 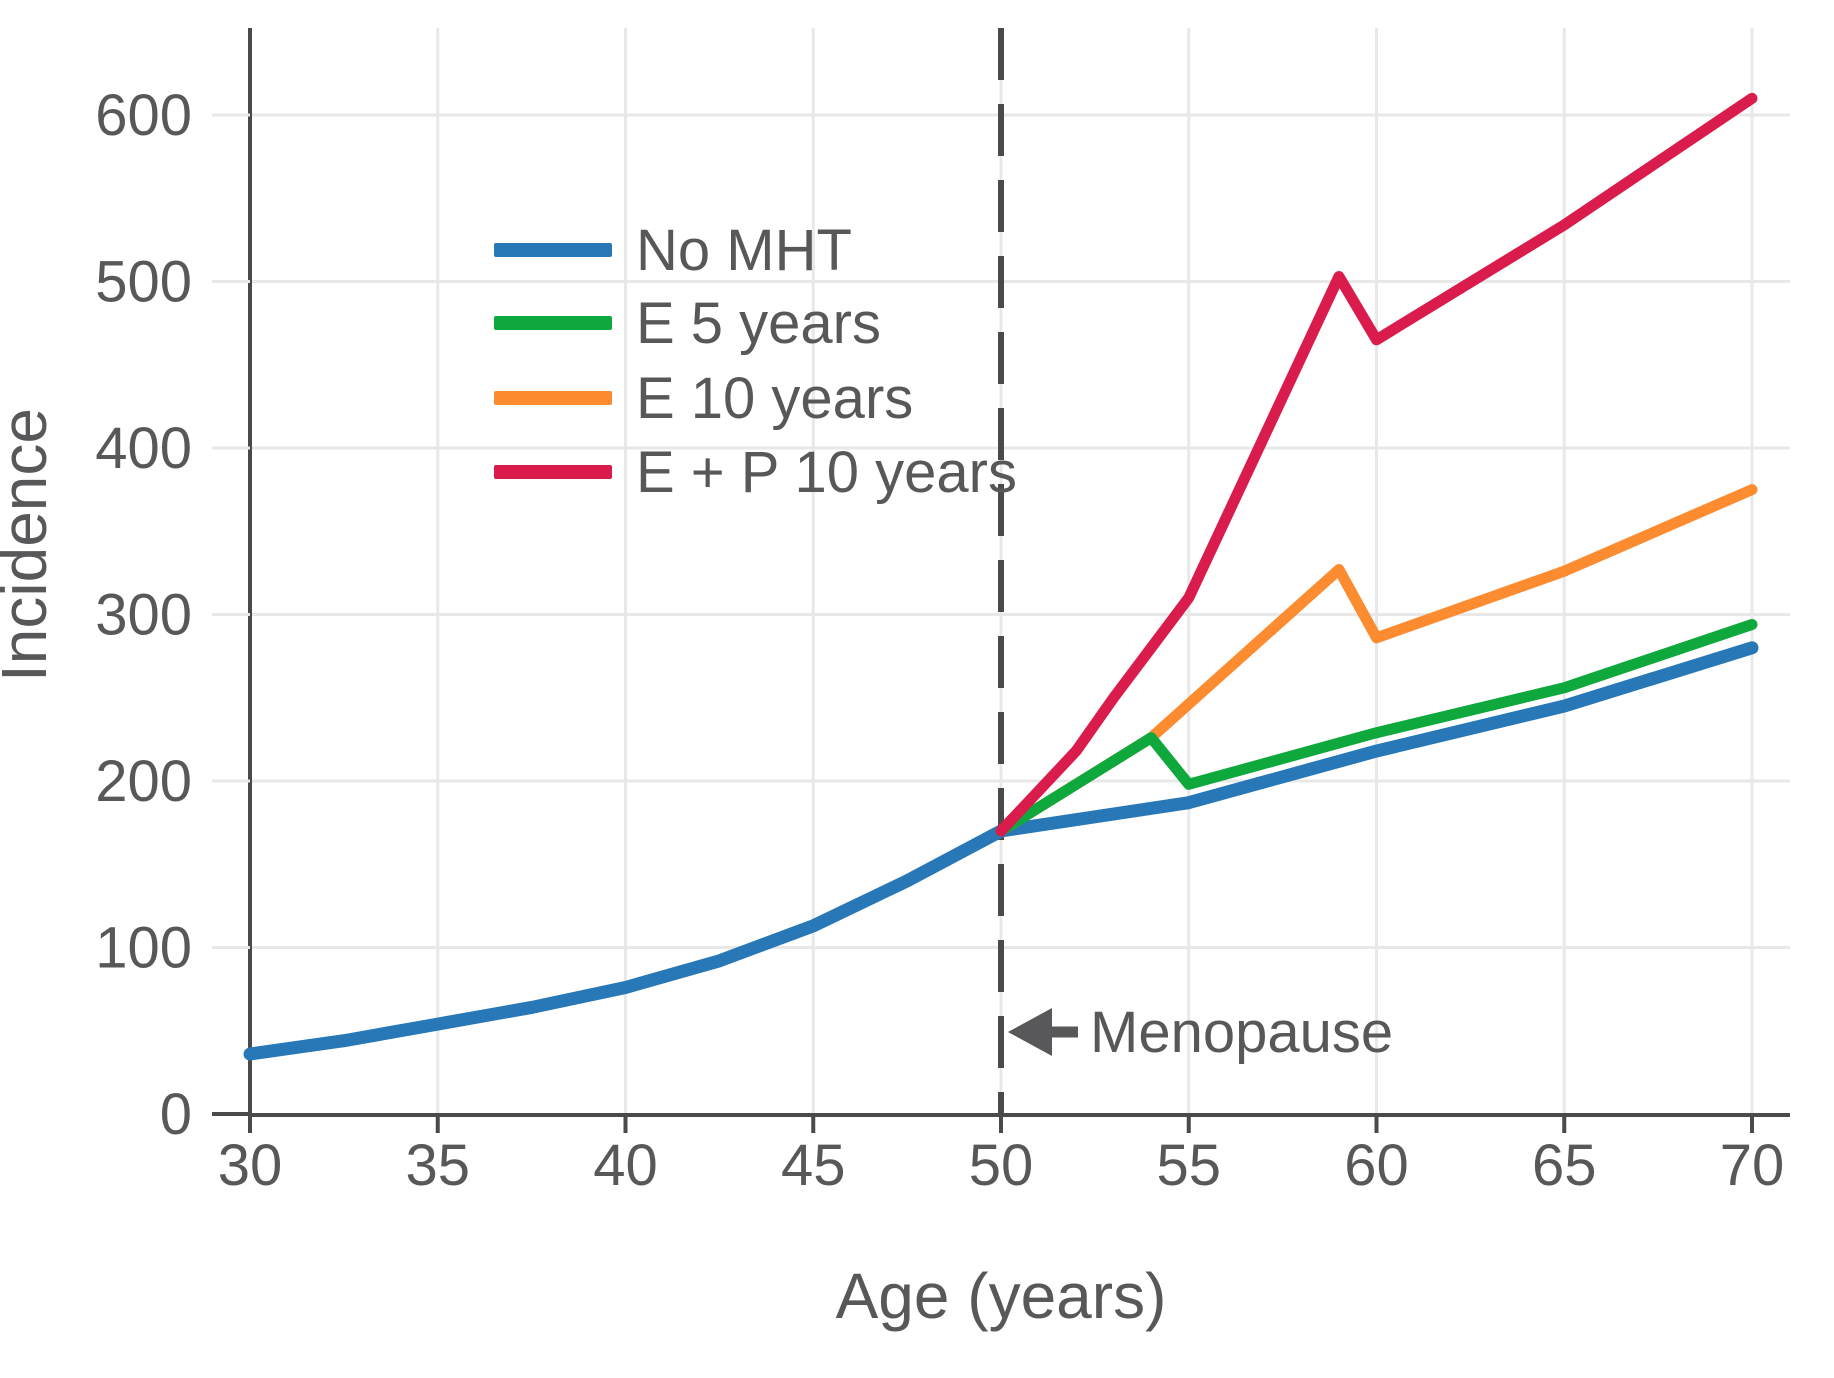 What do you see at coordinates (1376, 1165) in the screenshot?
I see `x-tick-label: 60` at bounding box center [1376, 1165].